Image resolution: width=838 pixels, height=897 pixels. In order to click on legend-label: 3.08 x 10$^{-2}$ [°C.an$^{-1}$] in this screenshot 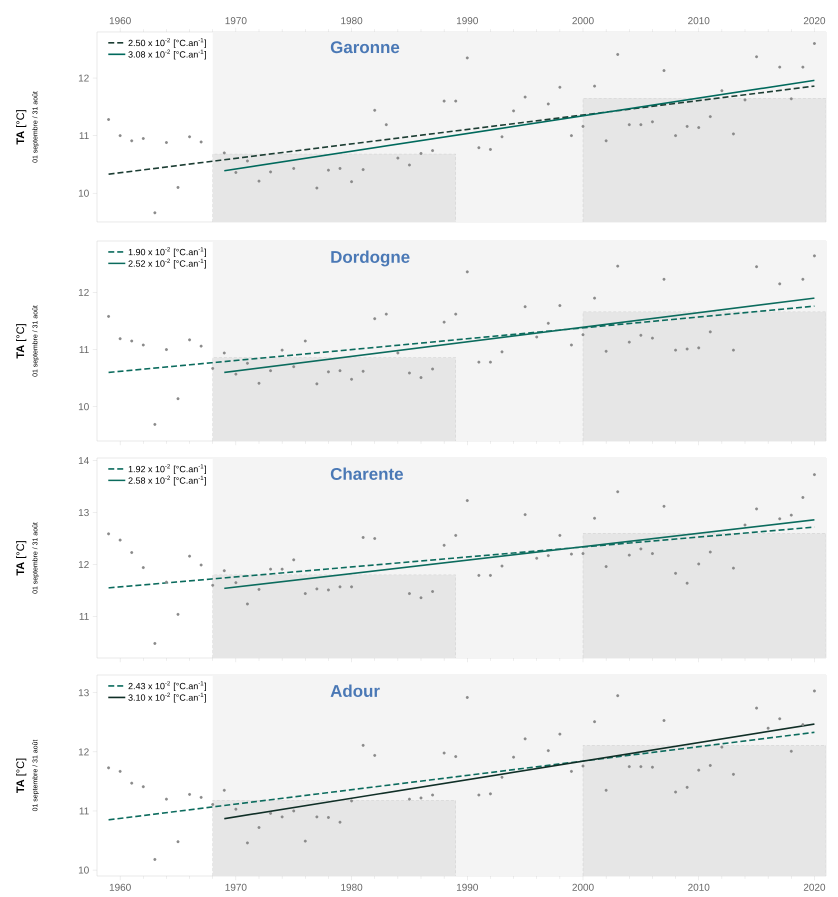, I will do `click(167, 55)`.